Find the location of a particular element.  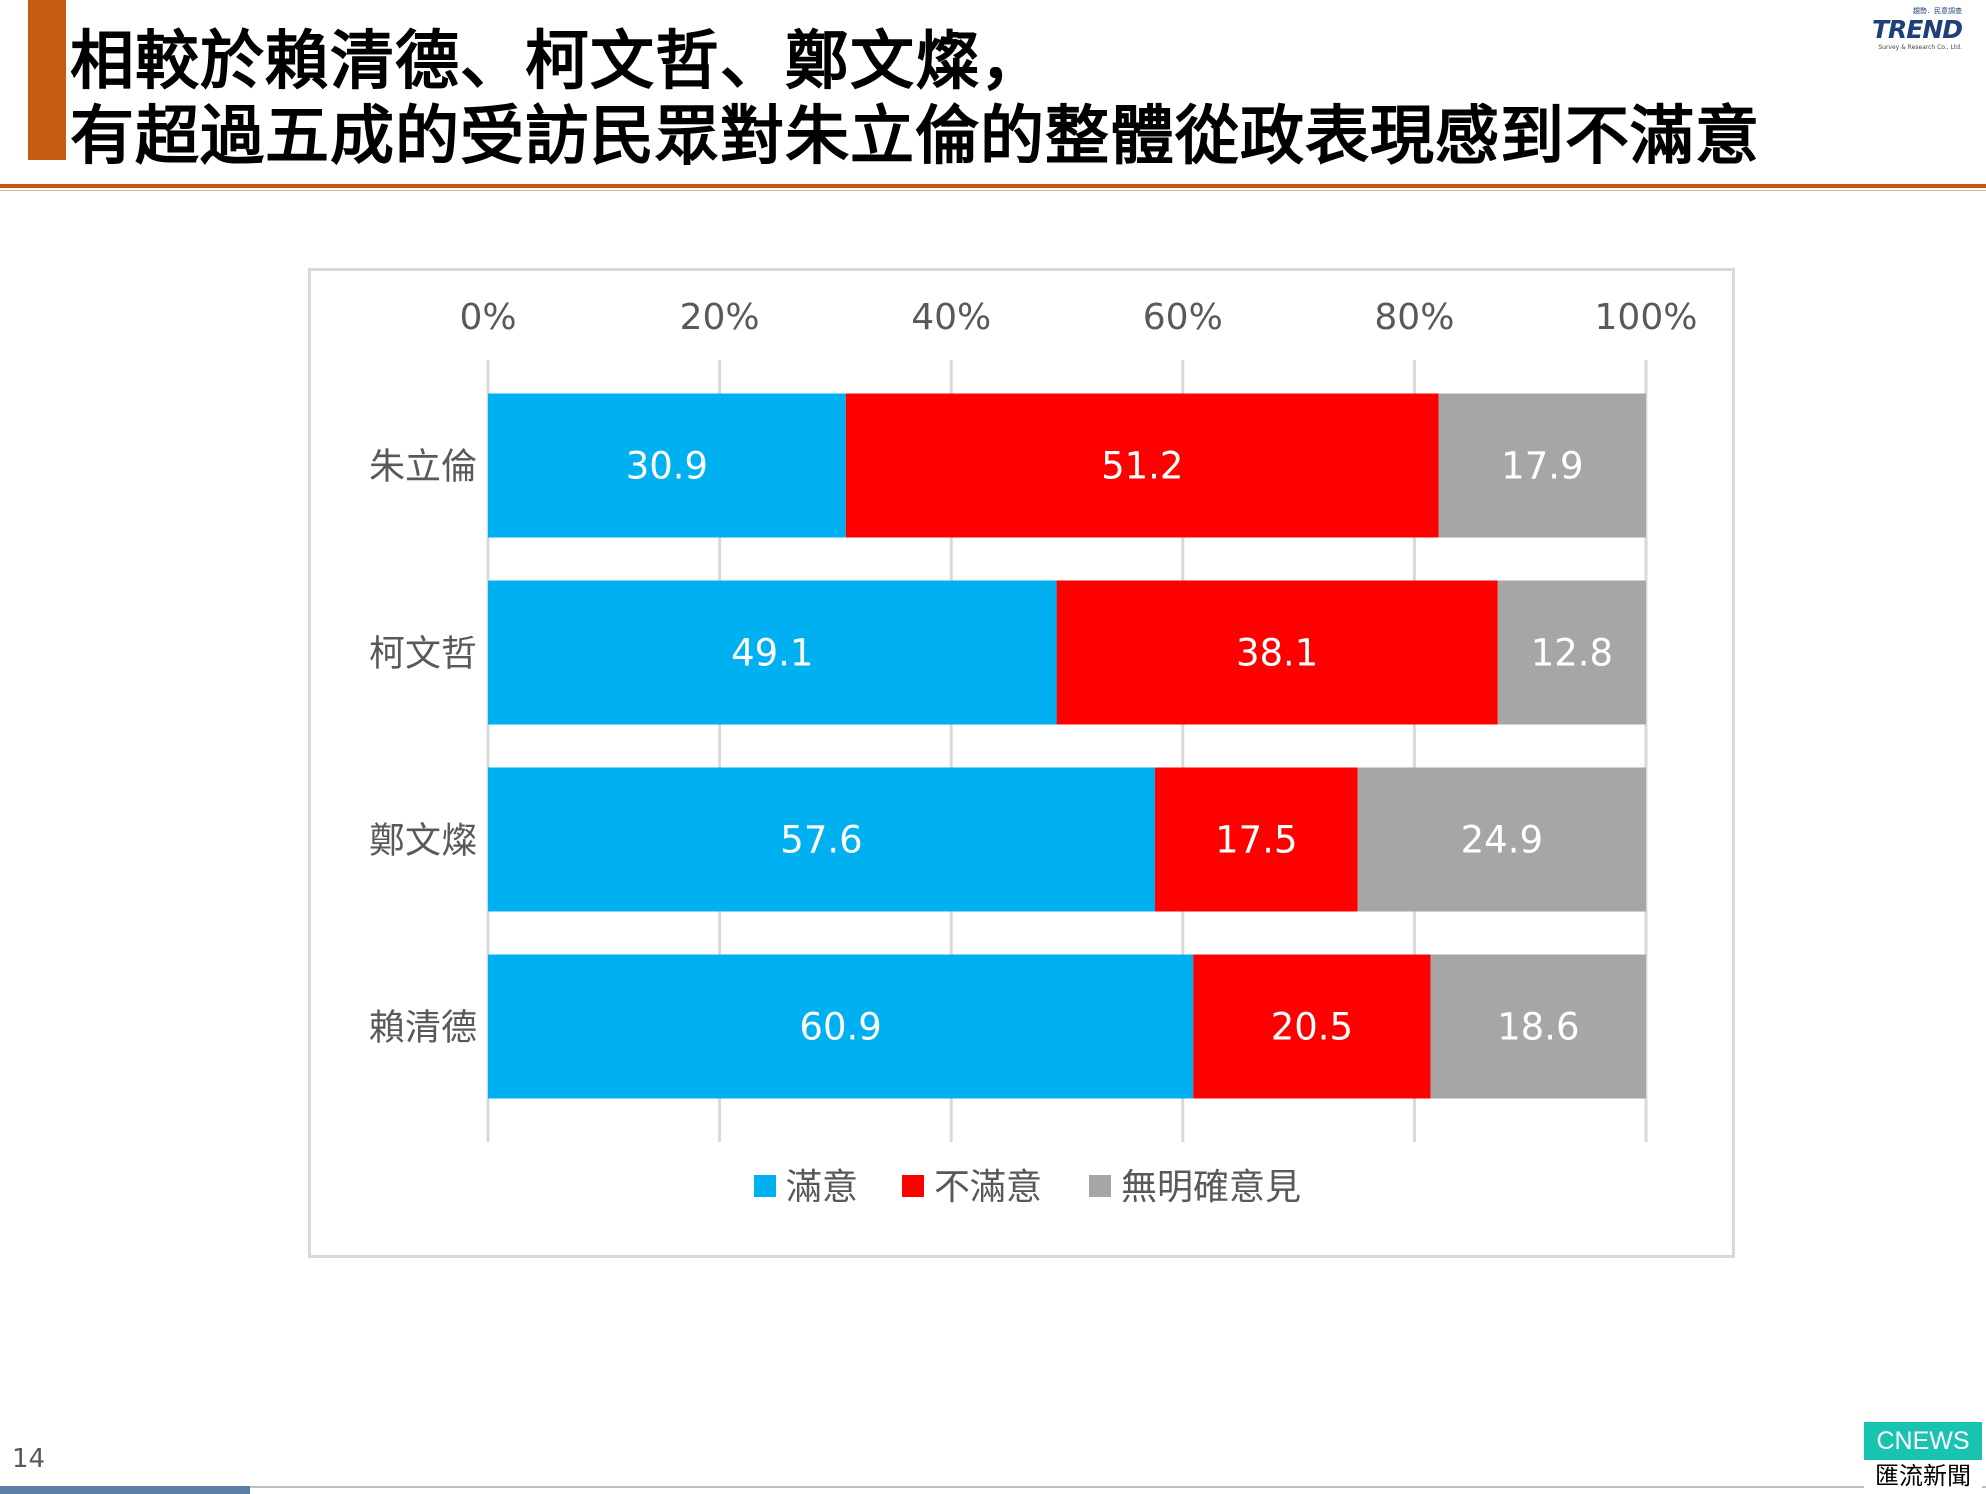

logo-name: TREND is located at coordinates (1917, 29).